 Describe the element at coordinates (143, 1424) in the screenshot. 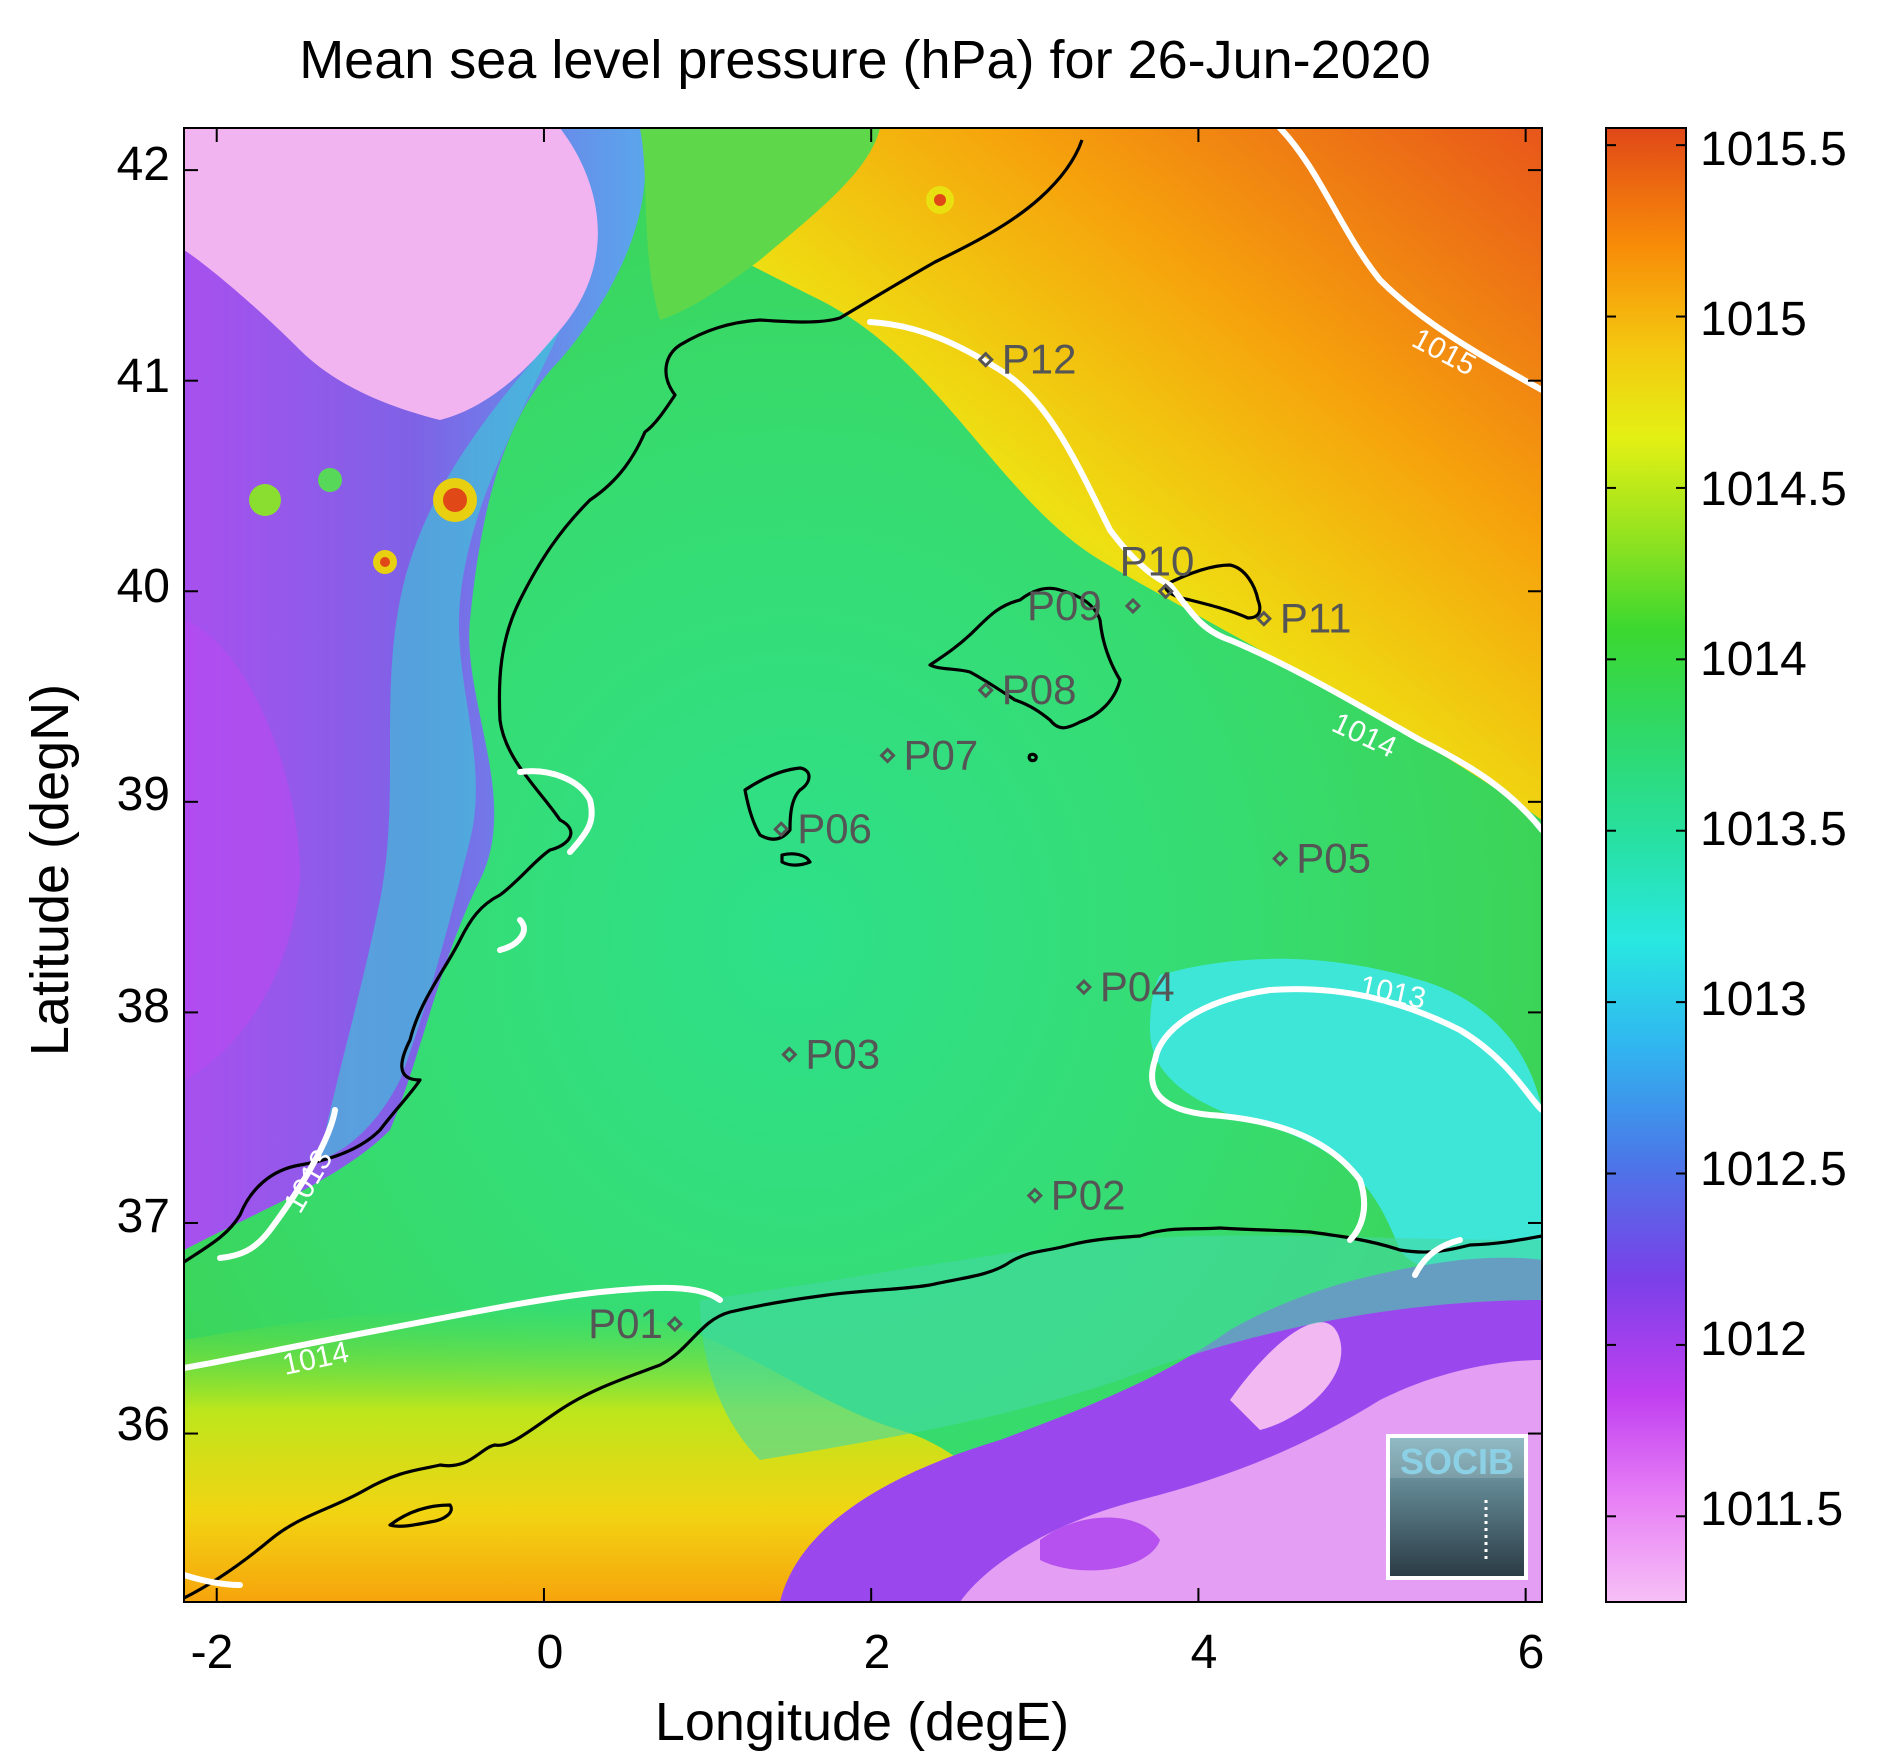

I see `y-tick-label: 36` at that location.